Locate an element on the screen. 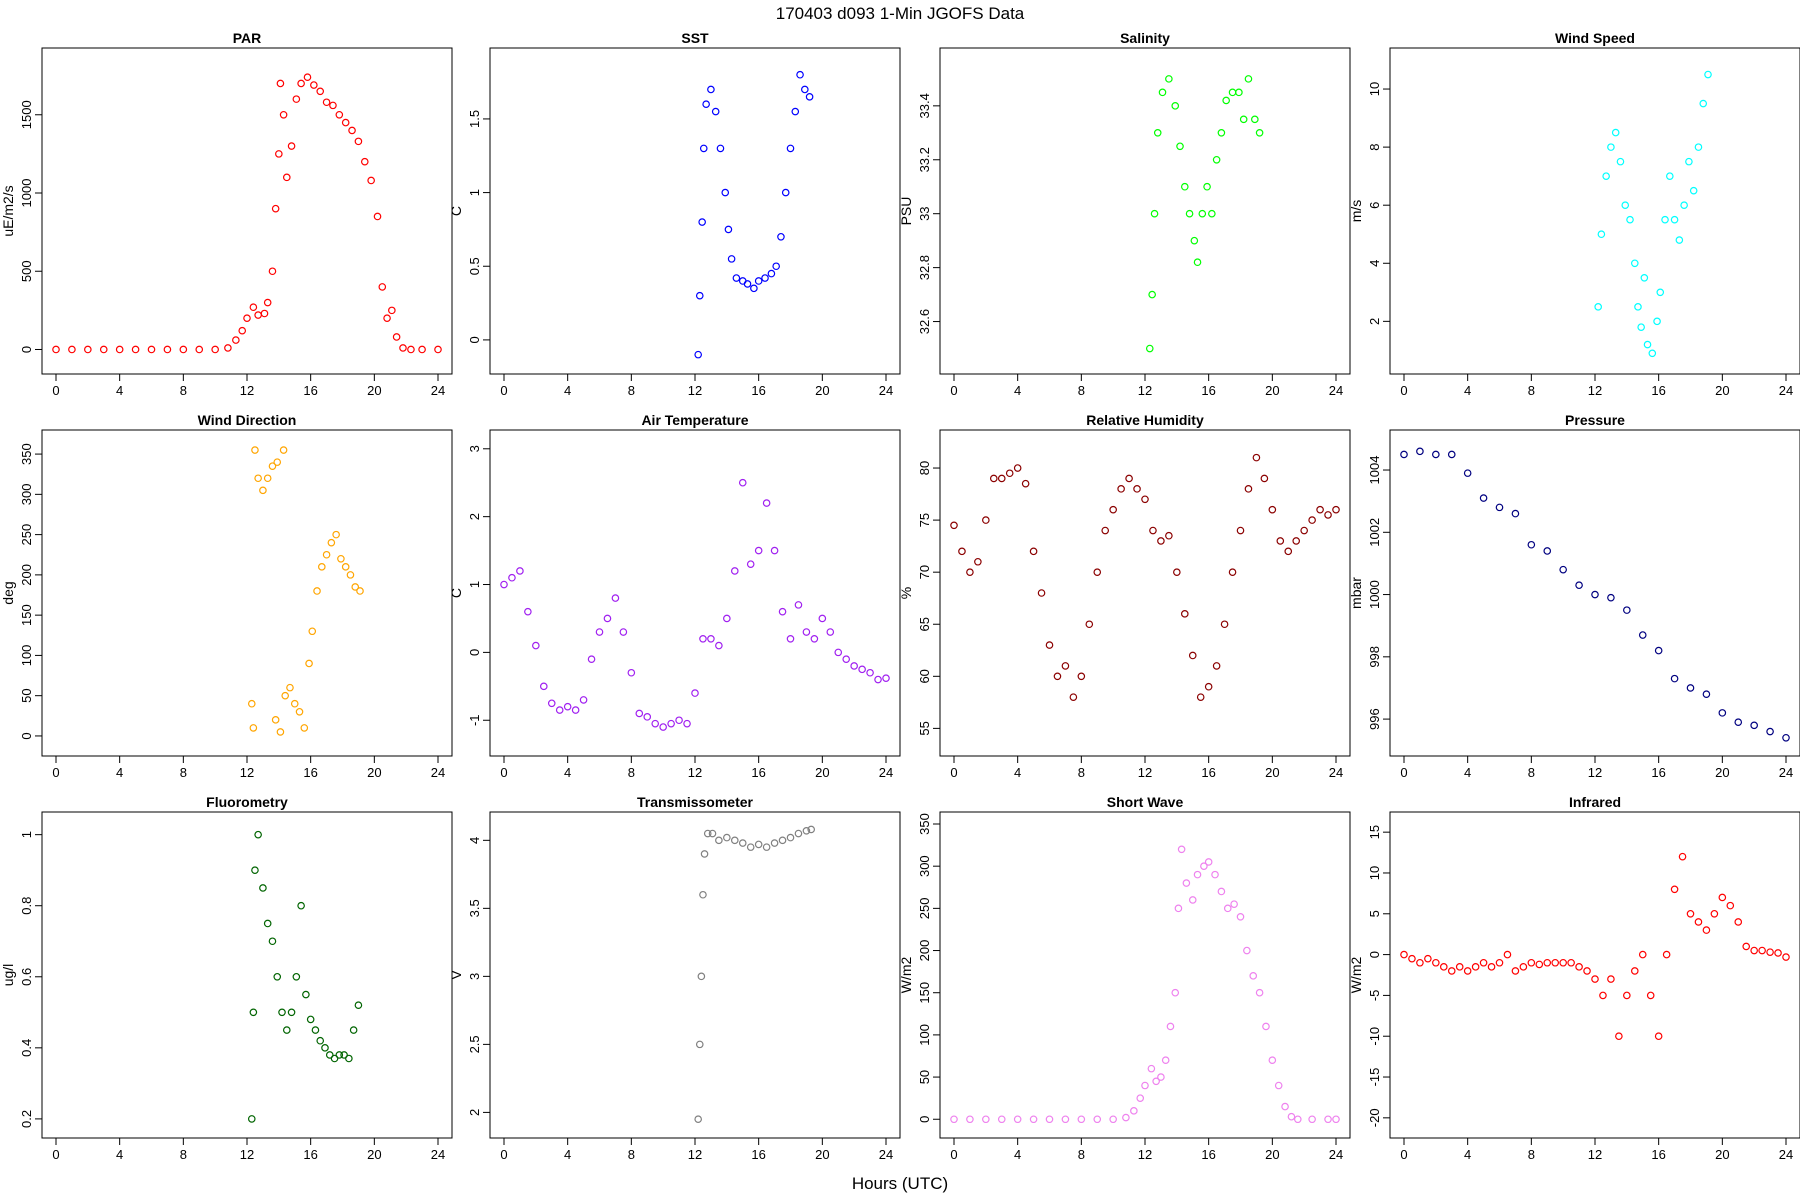  y-tick-label: 0.8 is located at coordinates (26, 906).